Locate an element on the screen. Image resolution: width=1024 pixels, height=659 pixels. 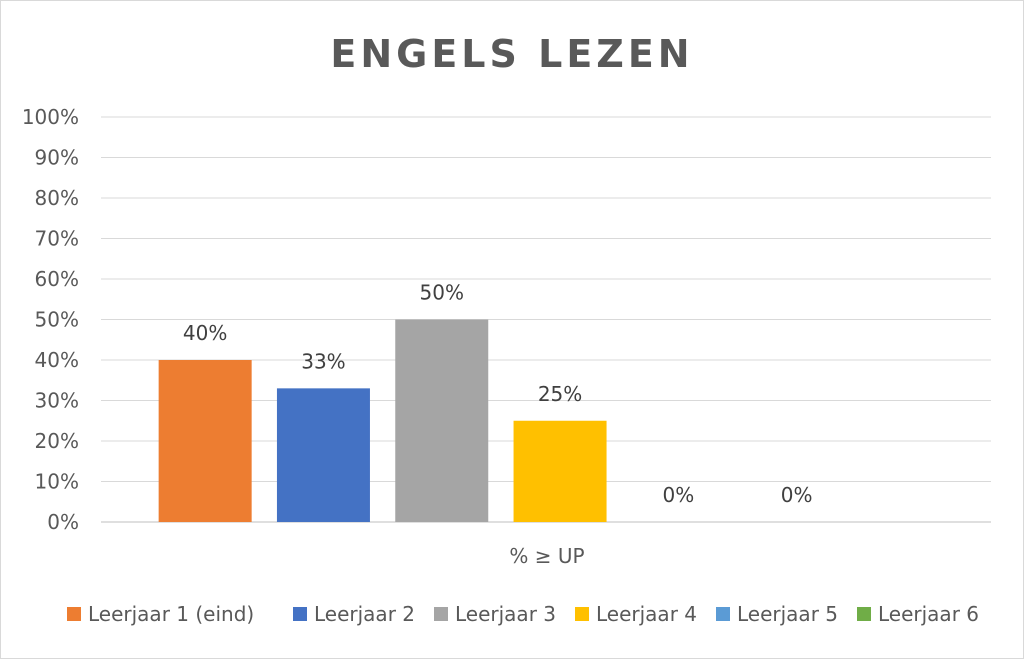
y-tick-label: 70% is located at coordinates (57, 239).